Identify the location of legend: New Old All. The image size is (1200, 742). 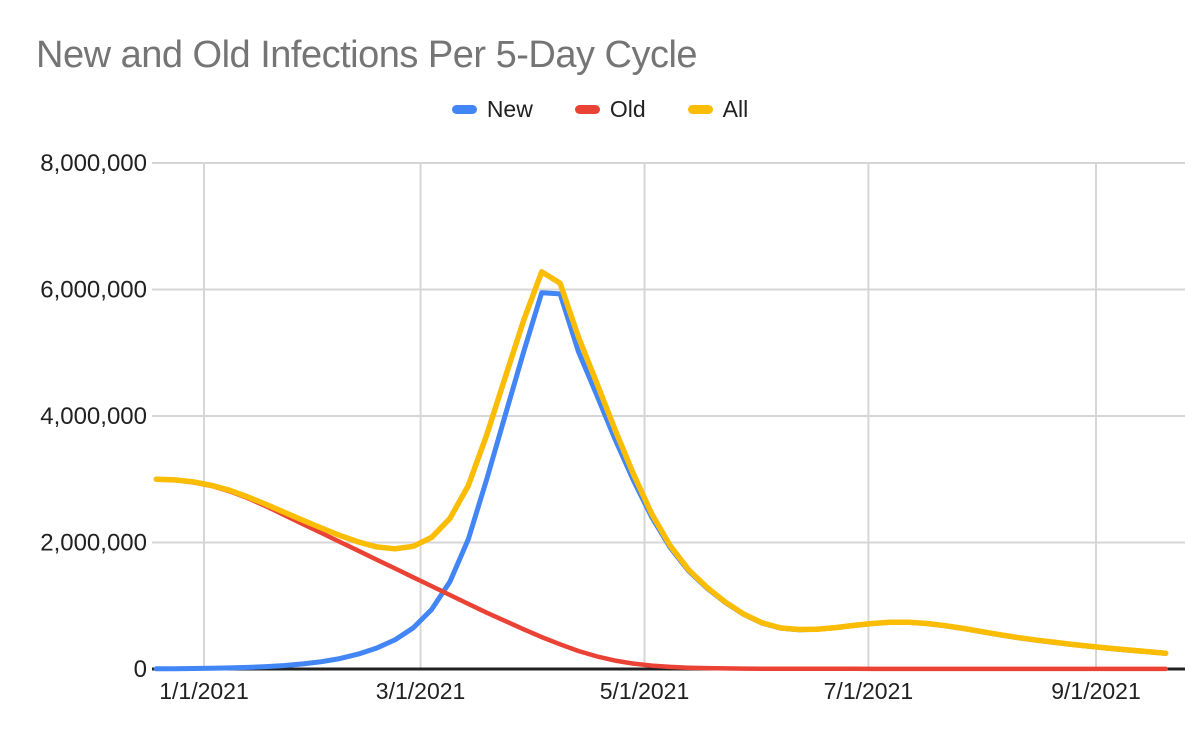
(600, 109).